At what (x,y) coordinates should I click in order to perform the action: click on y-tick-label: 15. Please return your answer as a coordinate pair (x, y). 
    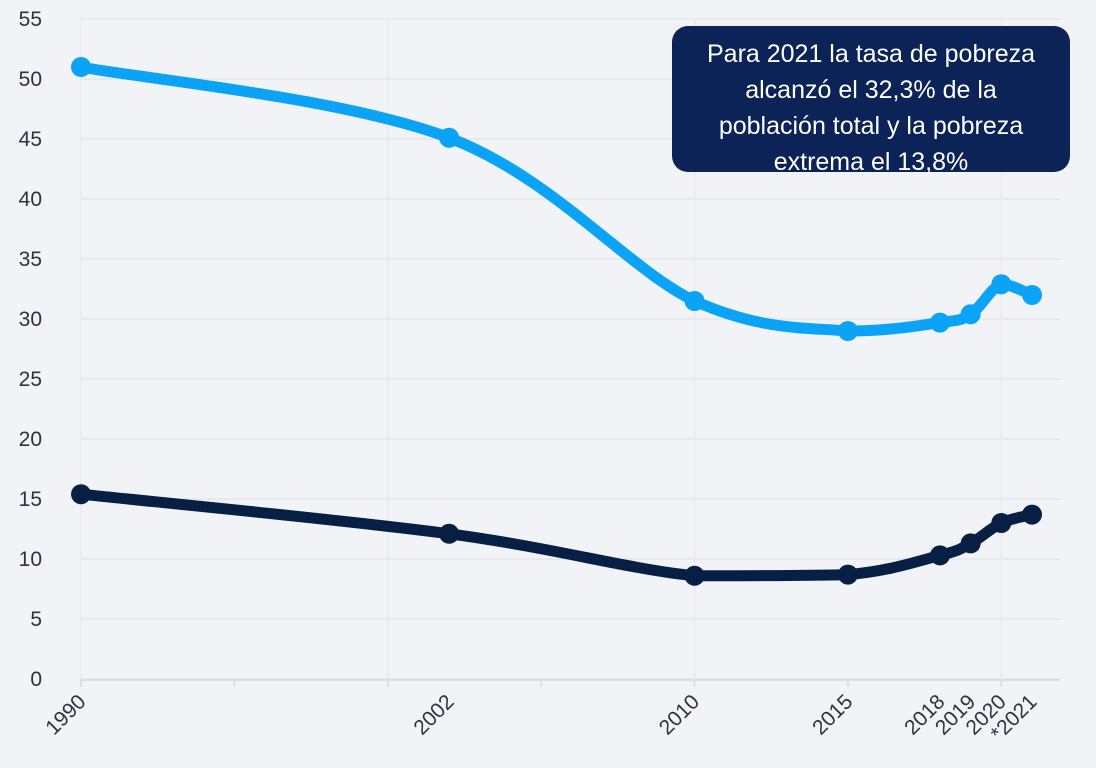
    Looking at the image, I should click on (30, 499).